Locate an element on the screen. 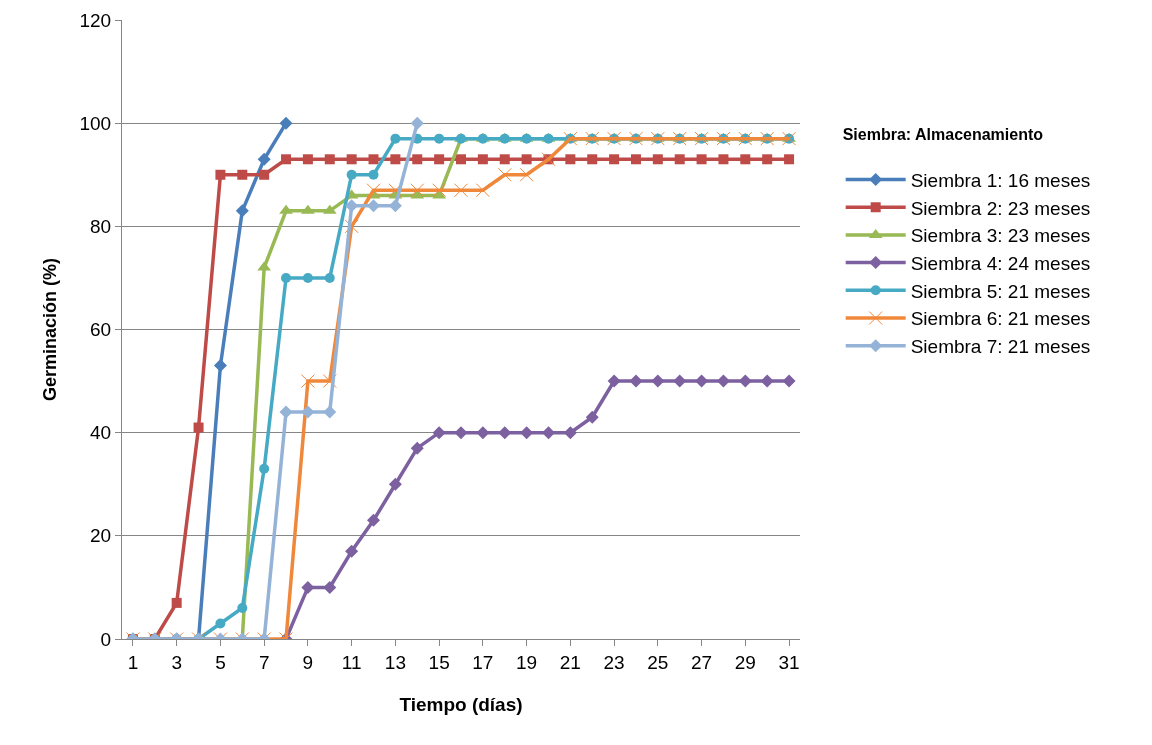 The height and width of the screenshot is (745, 1152). legend-label: Siembra 7: 21 meses is located at coordinates (1000, 347).